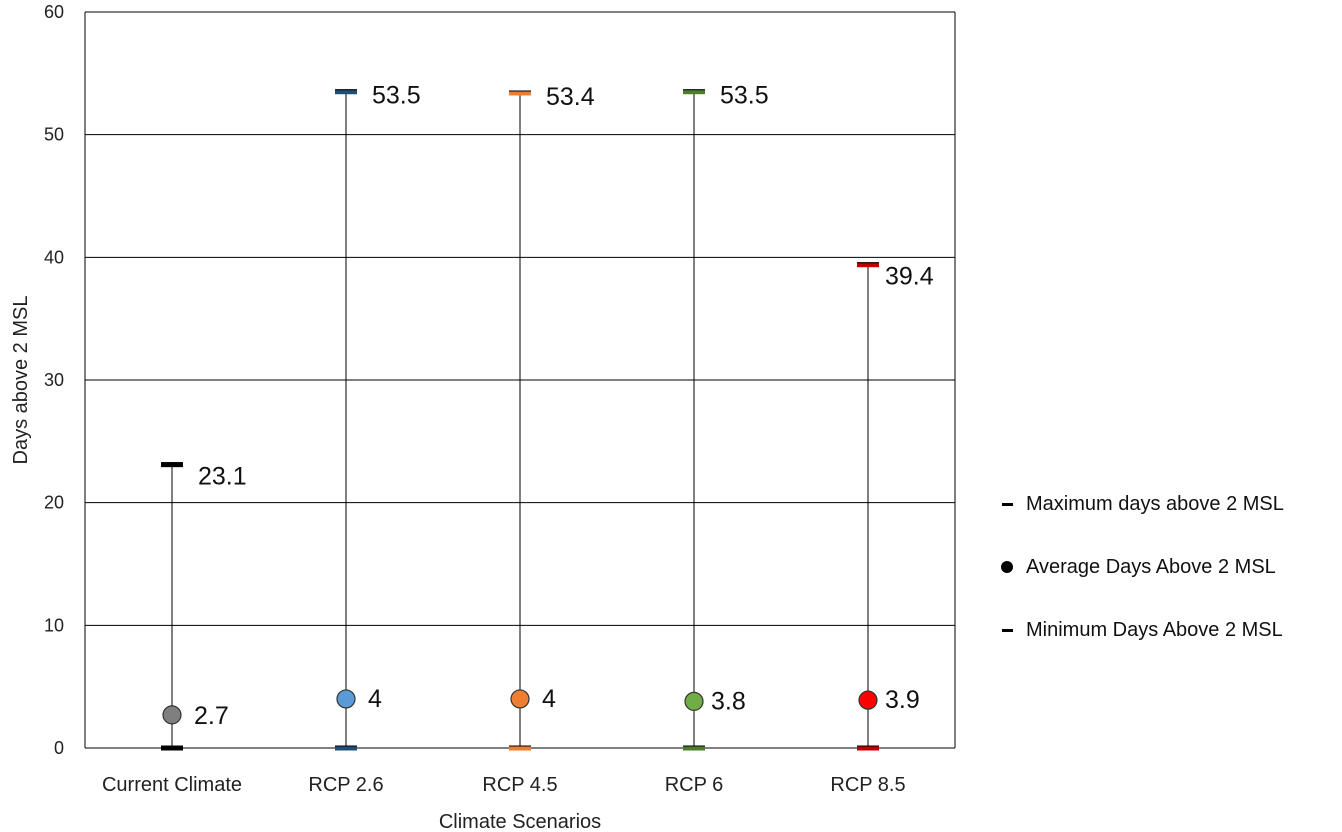  What do you see at coordinates (570, 97) in the screenshot?
I see `max-value-label: 53.4` at bounding box center [570, 97].